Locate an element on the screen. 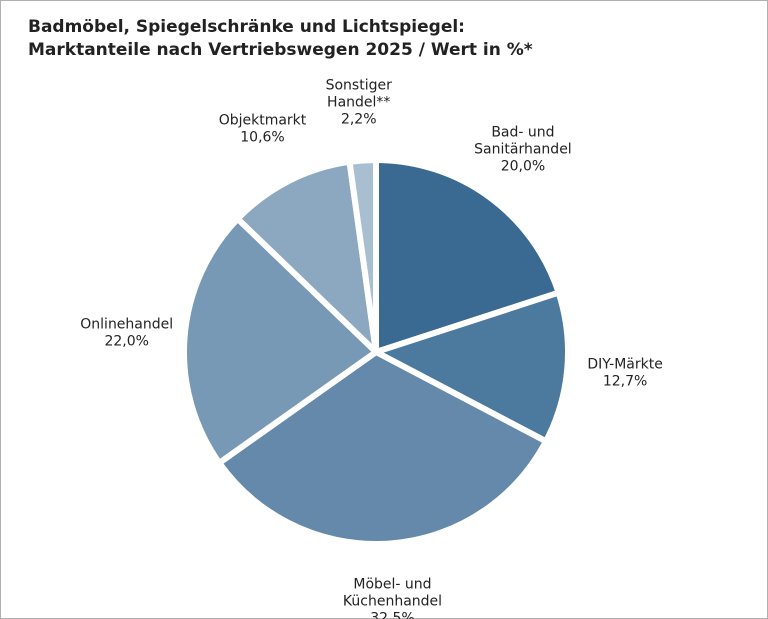 This screenshot has height=619, width=768. slice-label: Objektmarkt is located at coordinates (263, 121).